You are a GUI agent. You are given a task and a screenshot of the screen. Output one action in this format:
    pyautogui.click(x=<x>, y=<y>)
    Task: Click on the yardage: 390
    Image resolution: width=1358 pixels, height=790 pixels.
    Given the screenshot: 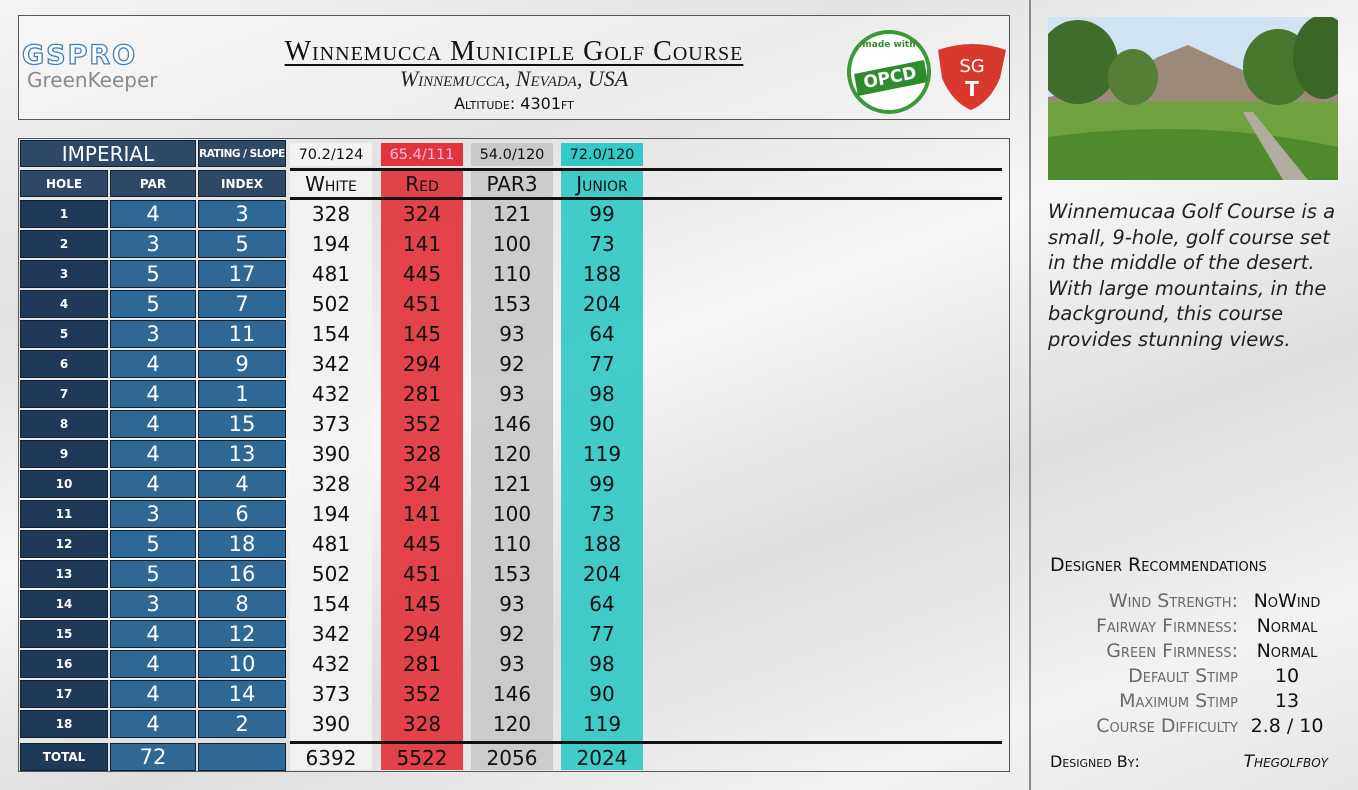 What is the action you would take?
    pyautogui.click(x=331, y=724)
    